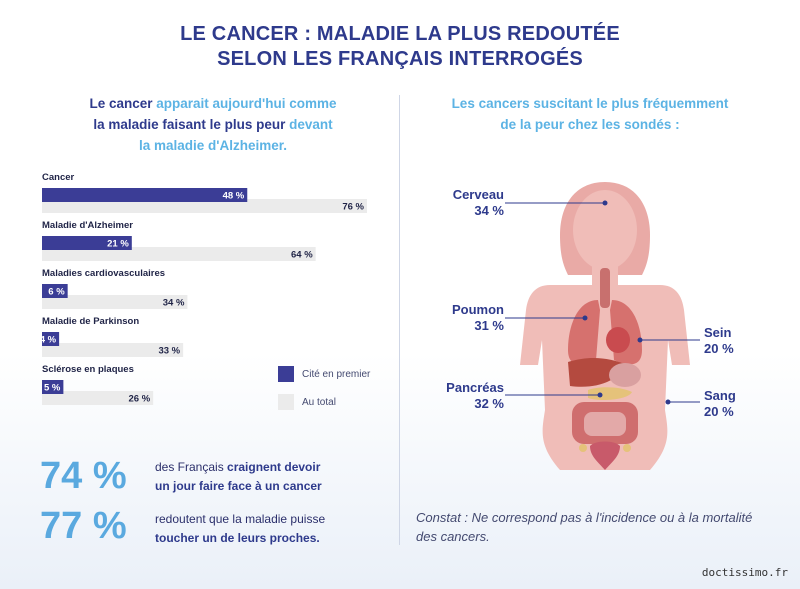  I want to click on legend-total: Au total, so click(307, 402).